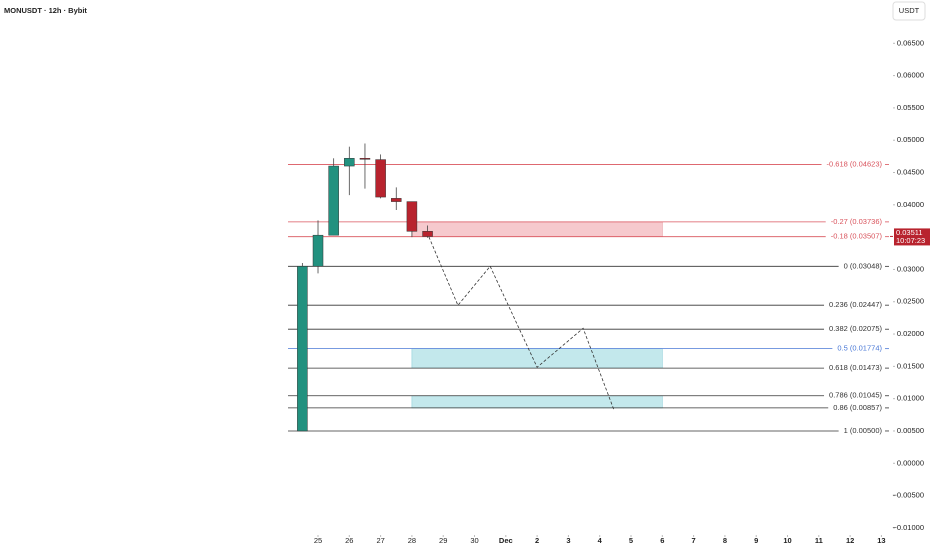 The width and height of the screenshot is (932, 550). Describe the element at coordinates (850, 540) in the screenshot. I see `x-tick-label: 12` at that location.